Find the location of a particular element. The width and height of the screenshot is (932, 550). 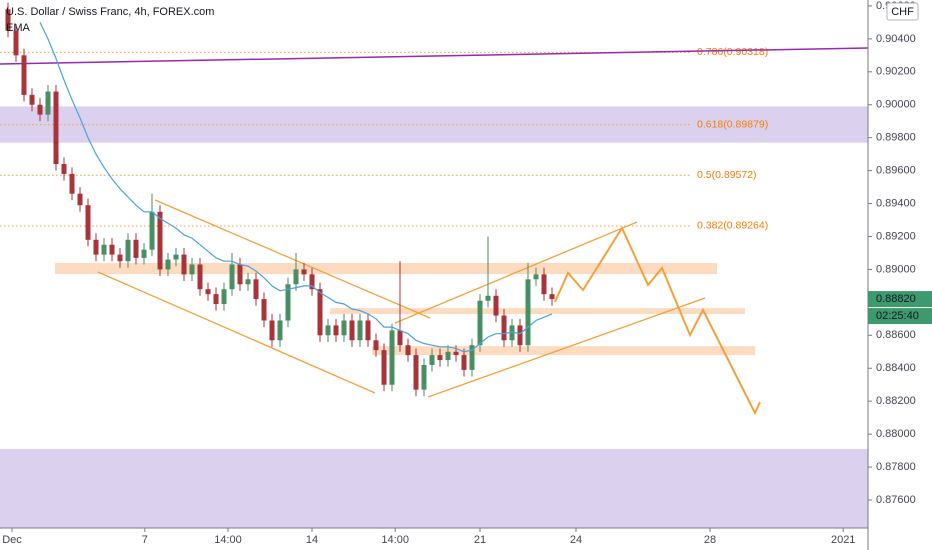

x-tick-label: 24 is located at coordinates (576, 540).